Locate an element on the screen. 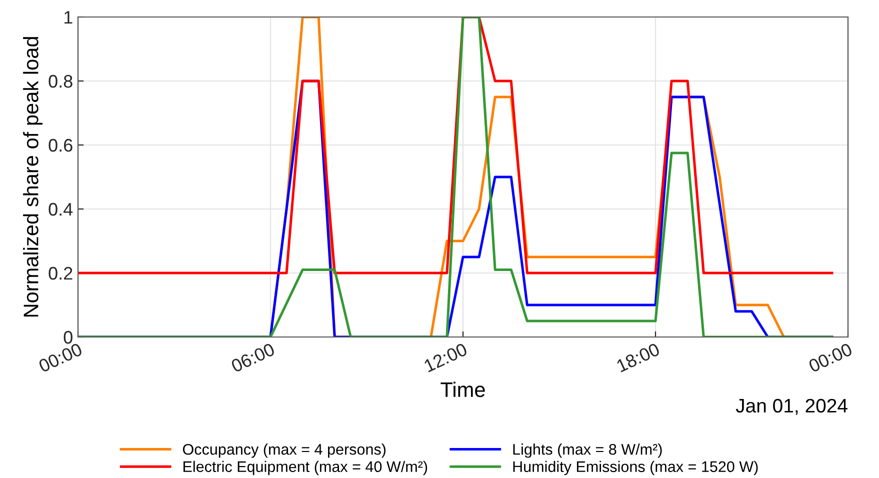 The width and height of the screenshot is (879, 478). legend-label: Humidity Emissions (max = 1520 W) is located at coordinates (635, 468).